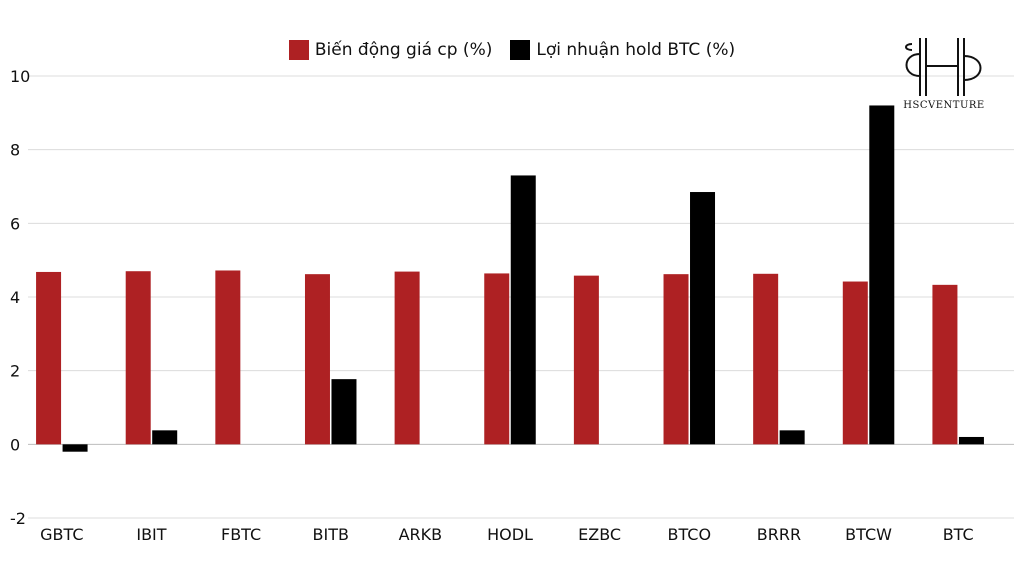 Image resolution: width=1024 pixels, height=572 pixels. What do you see at coordinates (421, 534) in the screenshot?
I see `x-tick-label: ARKB` at bounding box center [421, 534].